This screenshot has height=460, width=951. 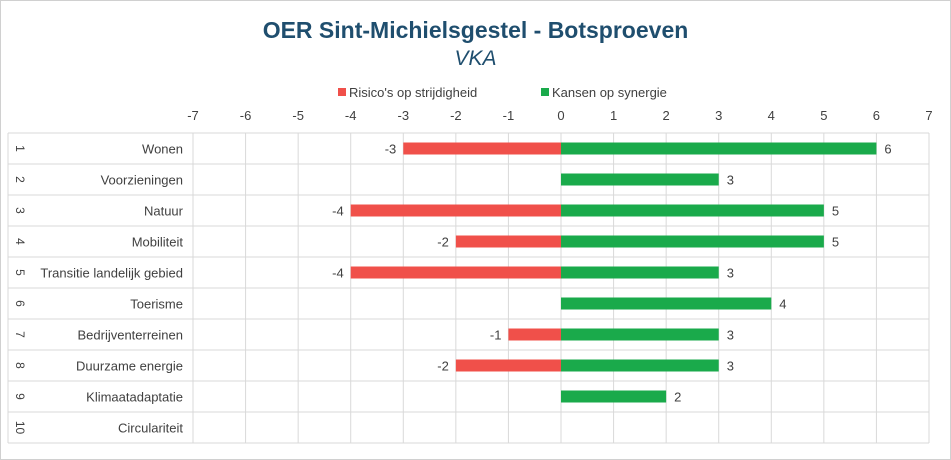 I want to click on chart-title: OER Sint-Michielsgestel - Botsproeven, so click(x=475, y=30).